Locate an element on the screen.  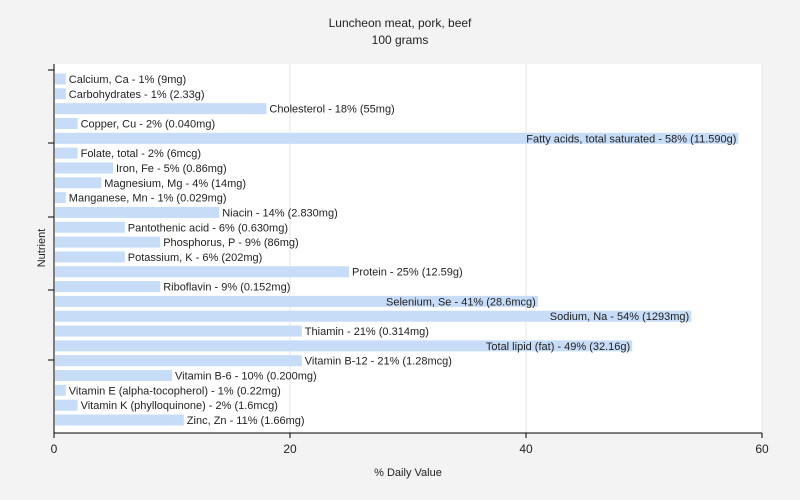
bar-label: Manganese, Mn - 1% (0.029mg) is located at coordinates (148, 199).